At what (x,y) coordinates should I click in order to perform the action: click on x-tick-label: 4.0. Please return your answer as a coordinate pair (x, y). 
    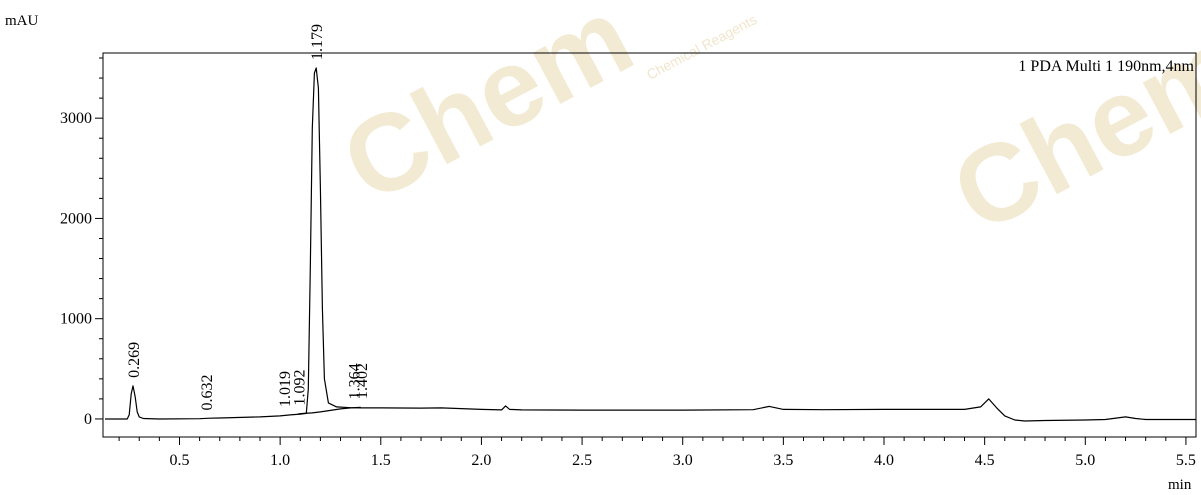
    Looking at the image, I should click on (884, 460).